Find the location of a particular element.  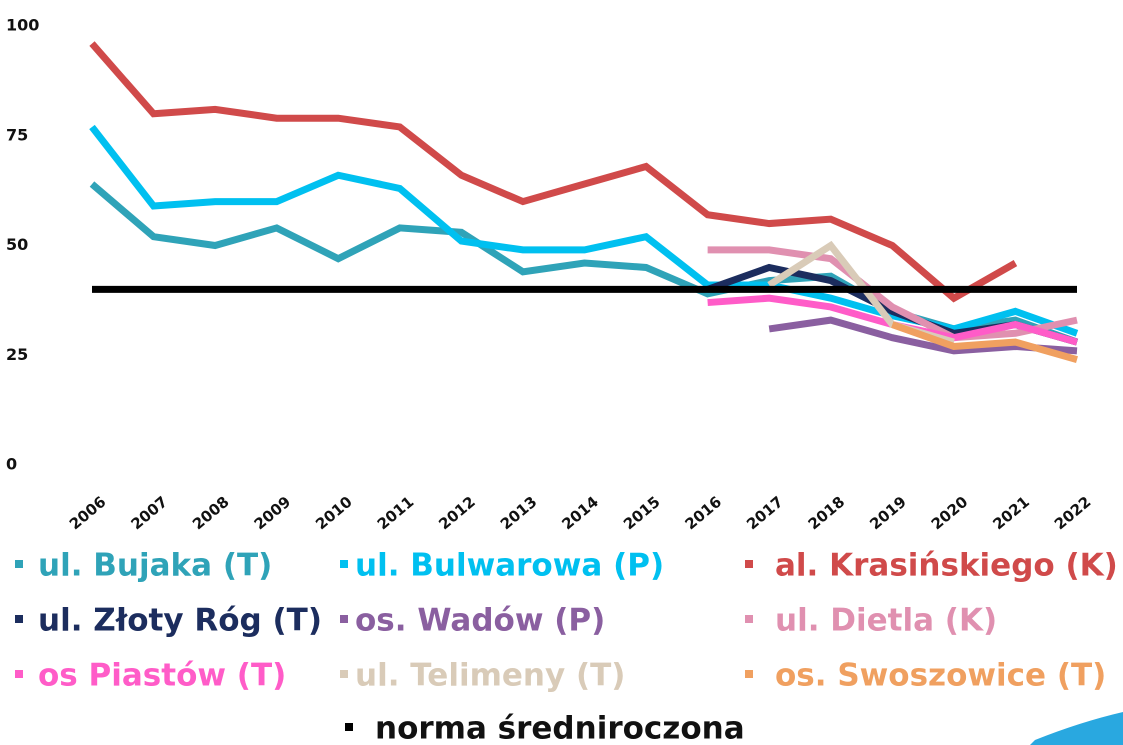

x-tick-label: 2015 is located at coordinates (642, 513).